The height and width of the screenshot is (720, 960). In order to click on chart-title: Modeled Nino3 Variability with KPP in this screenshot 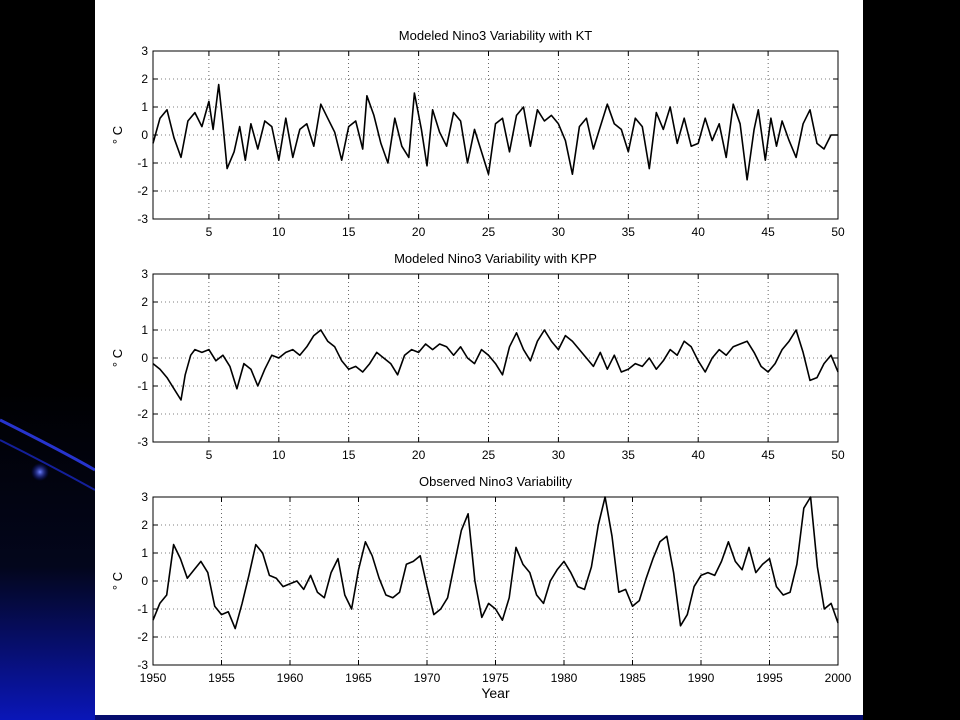, I will do `click(495, 258)`.